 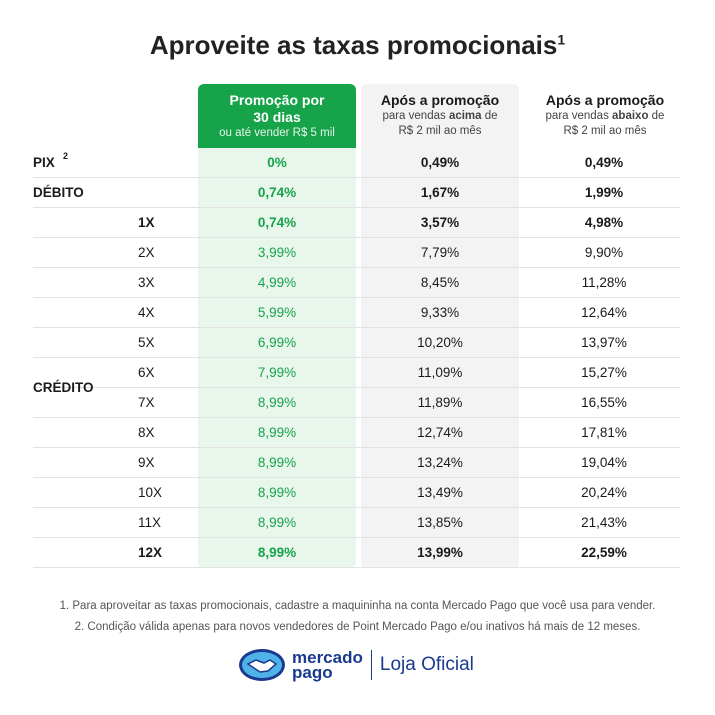 I want to click on credito-label: CRÉDITO, so click(x=63, y=387).